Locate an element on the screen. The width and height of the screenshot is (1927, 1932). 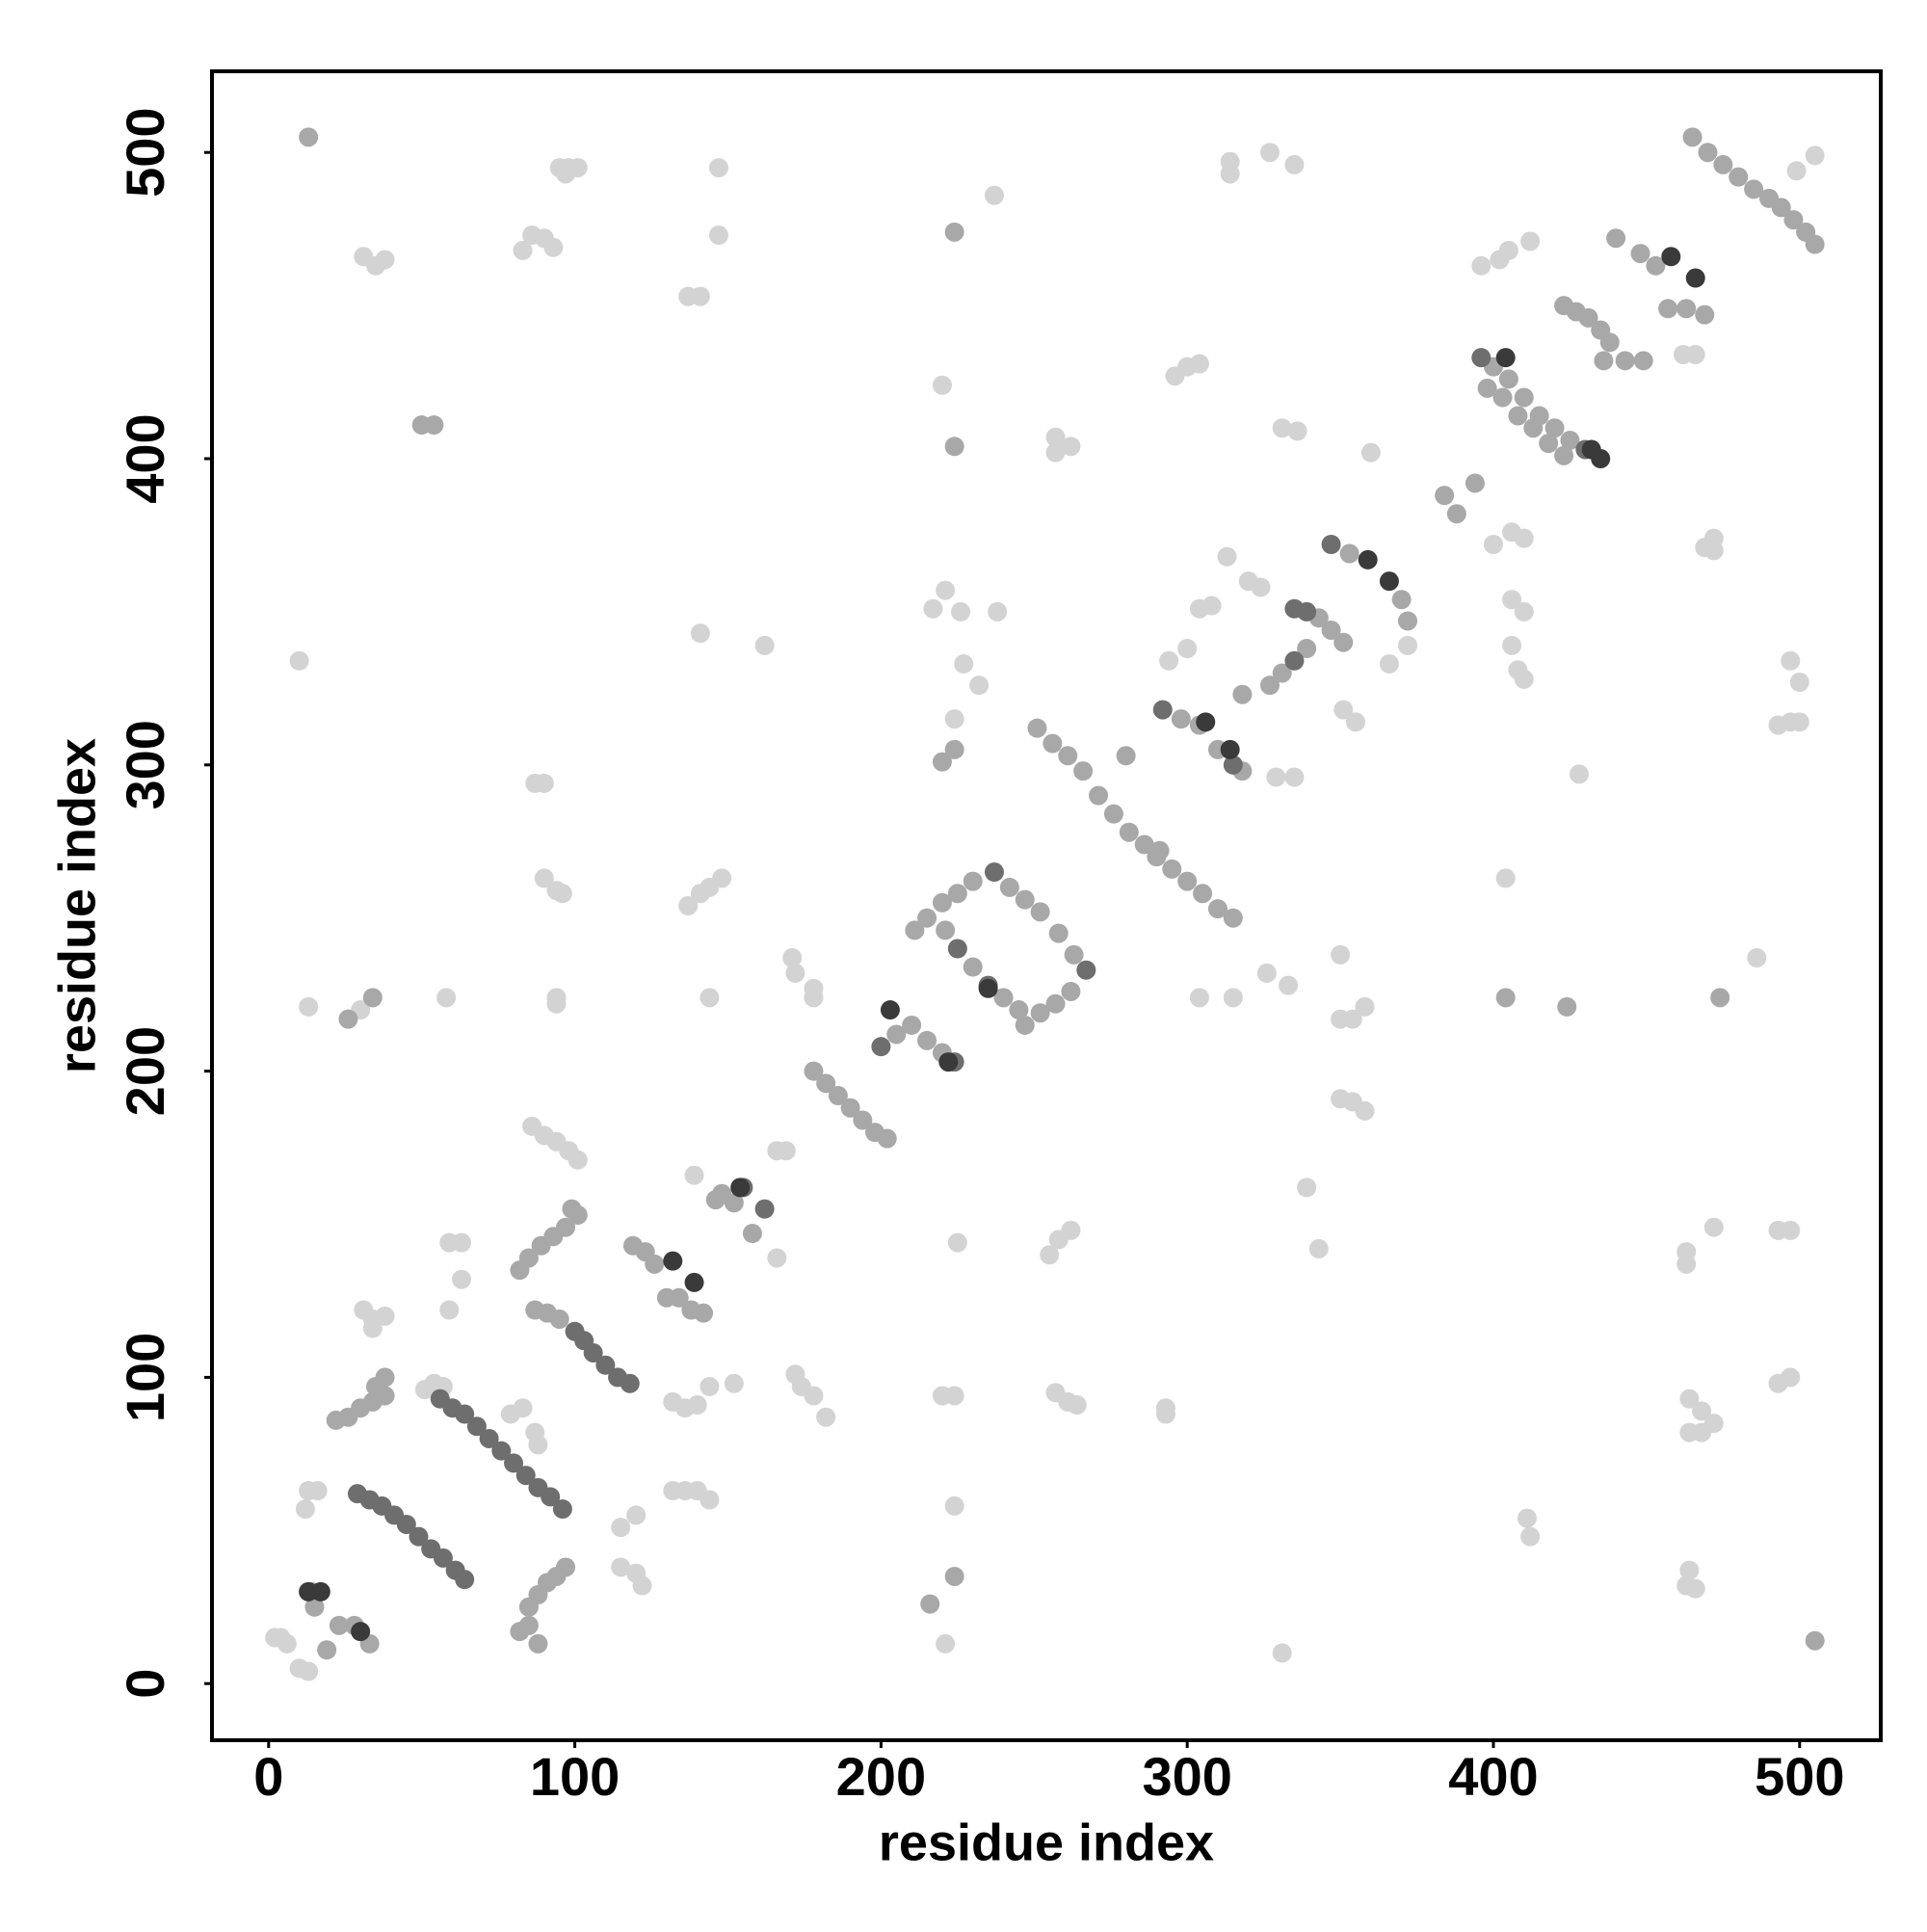
y-tick-label: 100 is located at coordinates (145, 1377).